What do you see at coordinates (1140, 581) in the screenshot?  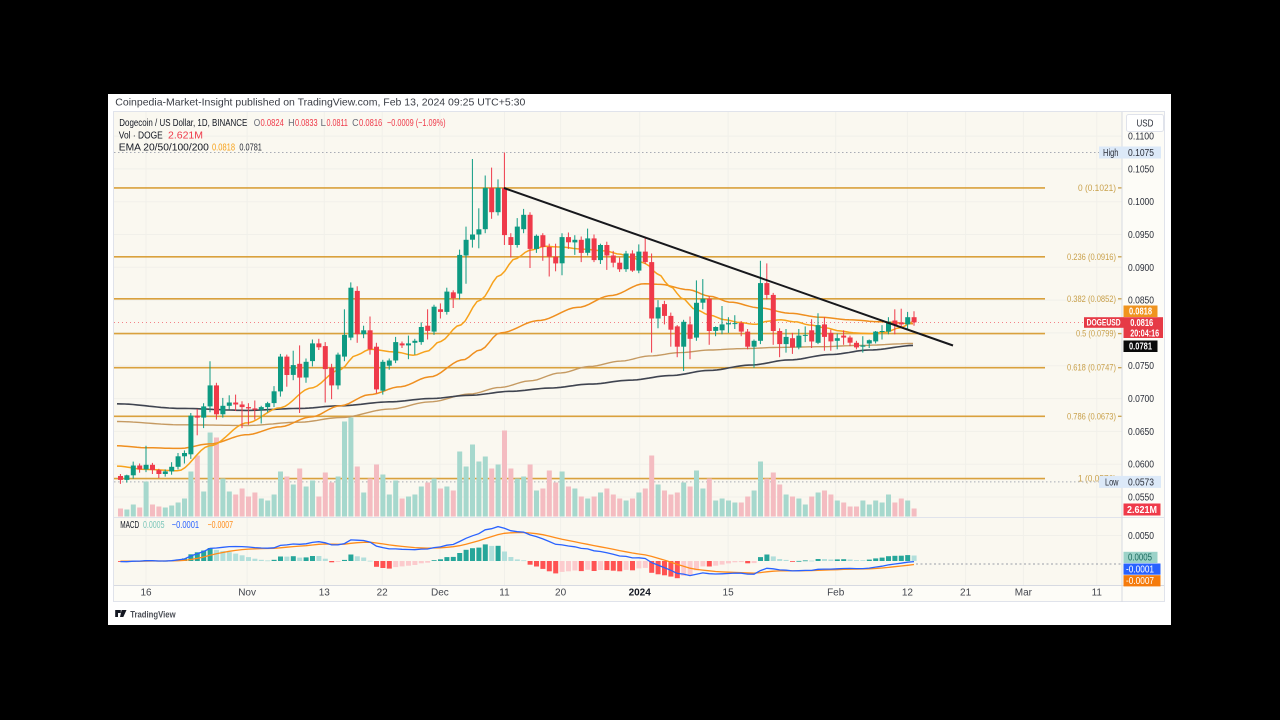 I see `svg-text: -0.0007` at bounding box center [1140, 581].